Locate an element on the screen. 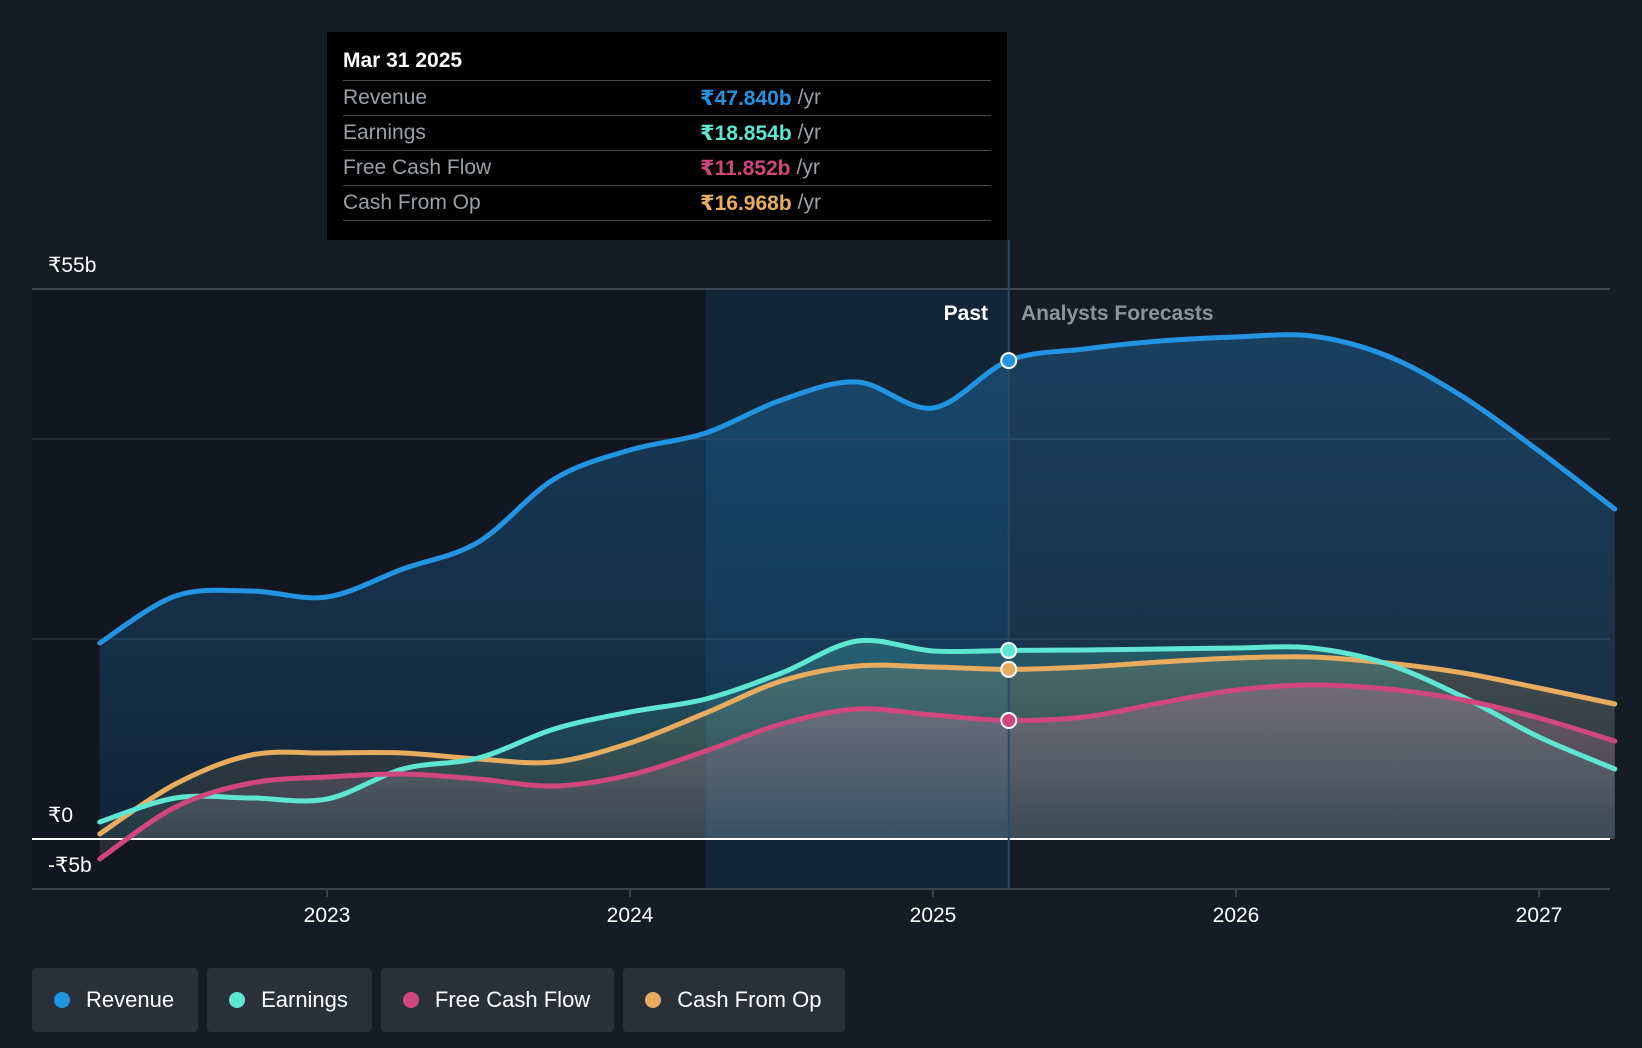 The width and height of the screenshot is (1642, 1048). revenue-dot-icon is located at coordinates (62, 1000).